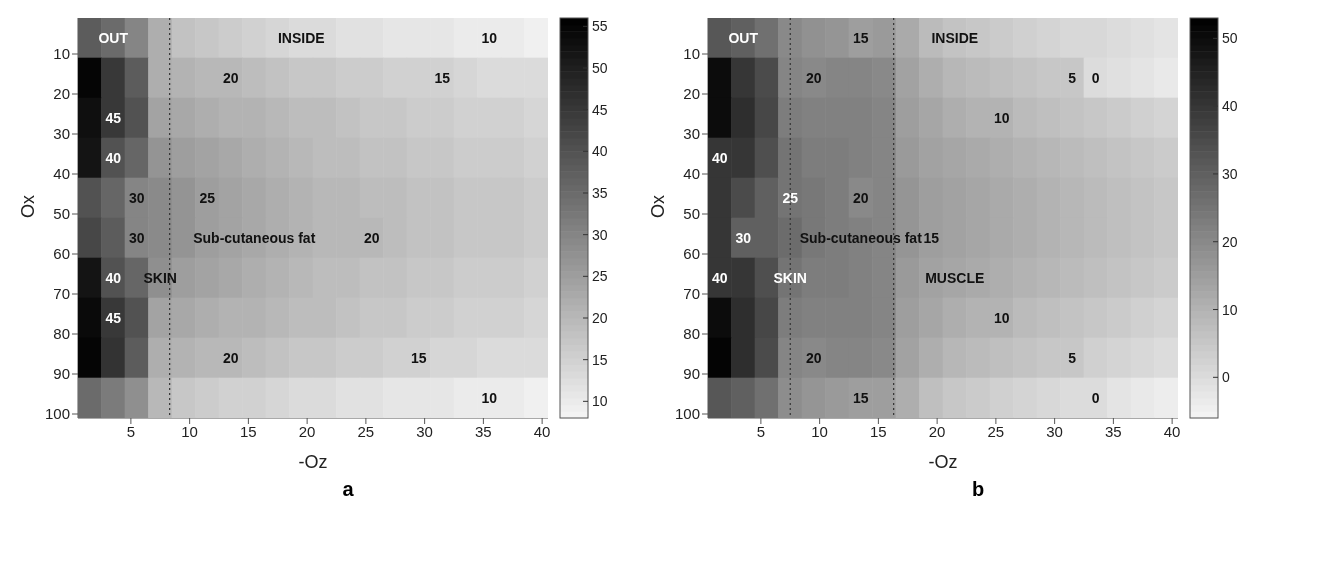  Describe the element at coordinates (955, 278) in the screenshot. I see `data-label: MUSCLE` at that location.